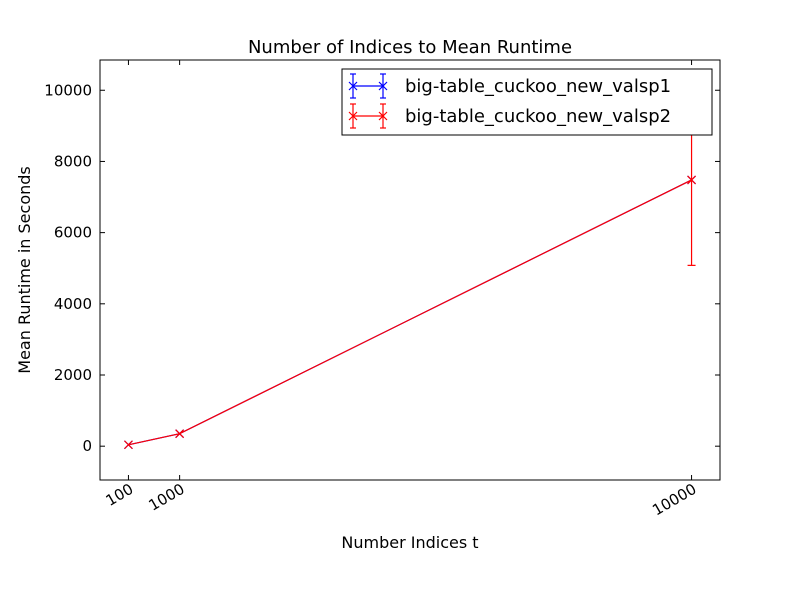 The image size is (800, 600). I want to click on legend-label-1: big-table_cuckoo_new_valsp1, so click(538, 86).